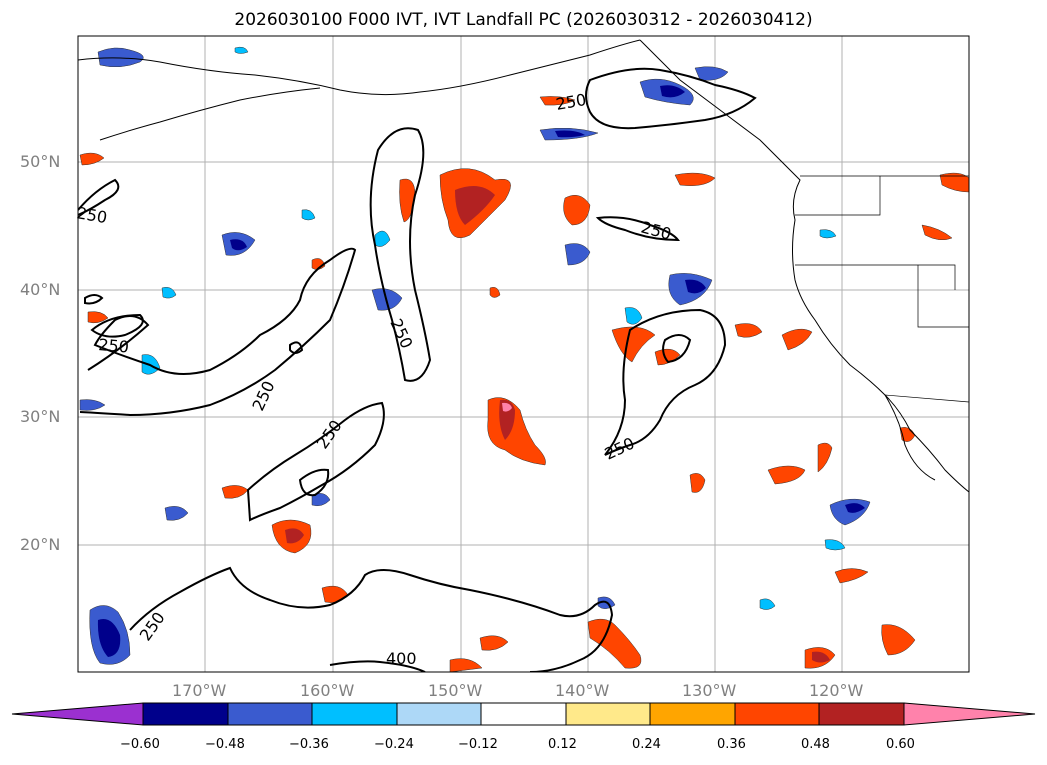 The height and width of the screenshot is (765, 1047). What do you see at coordinates (40, 544) in the screenshot?
I see `lat-label-20n: 20°N` at bounding box center [40, 544].